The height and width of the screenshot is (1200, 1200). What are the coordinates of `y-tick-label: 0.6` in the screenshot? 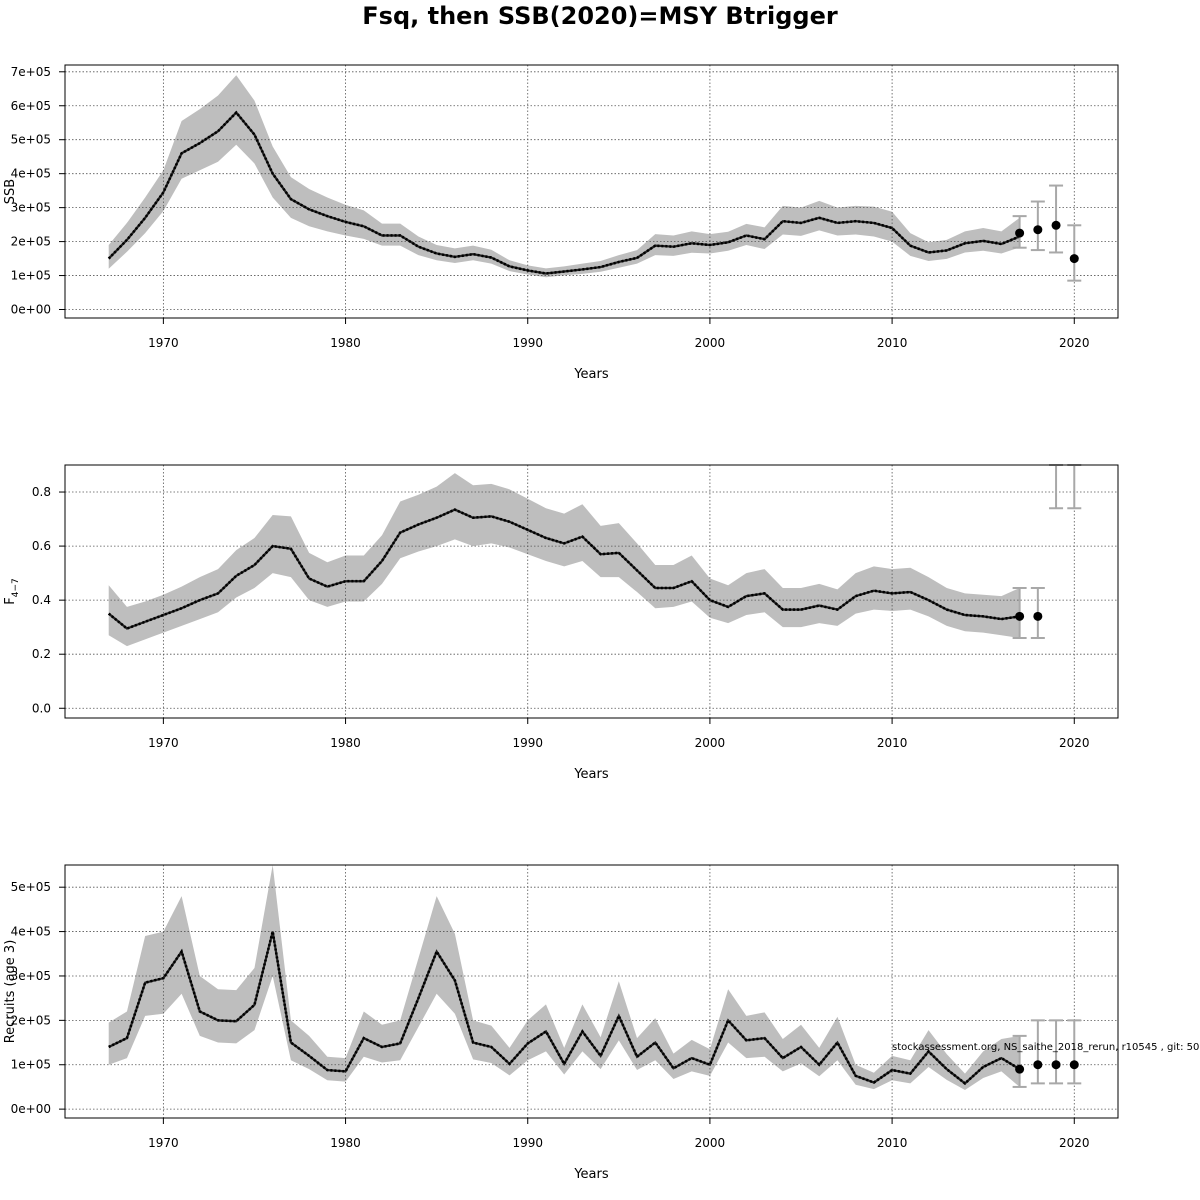 It's located at (41, 546).